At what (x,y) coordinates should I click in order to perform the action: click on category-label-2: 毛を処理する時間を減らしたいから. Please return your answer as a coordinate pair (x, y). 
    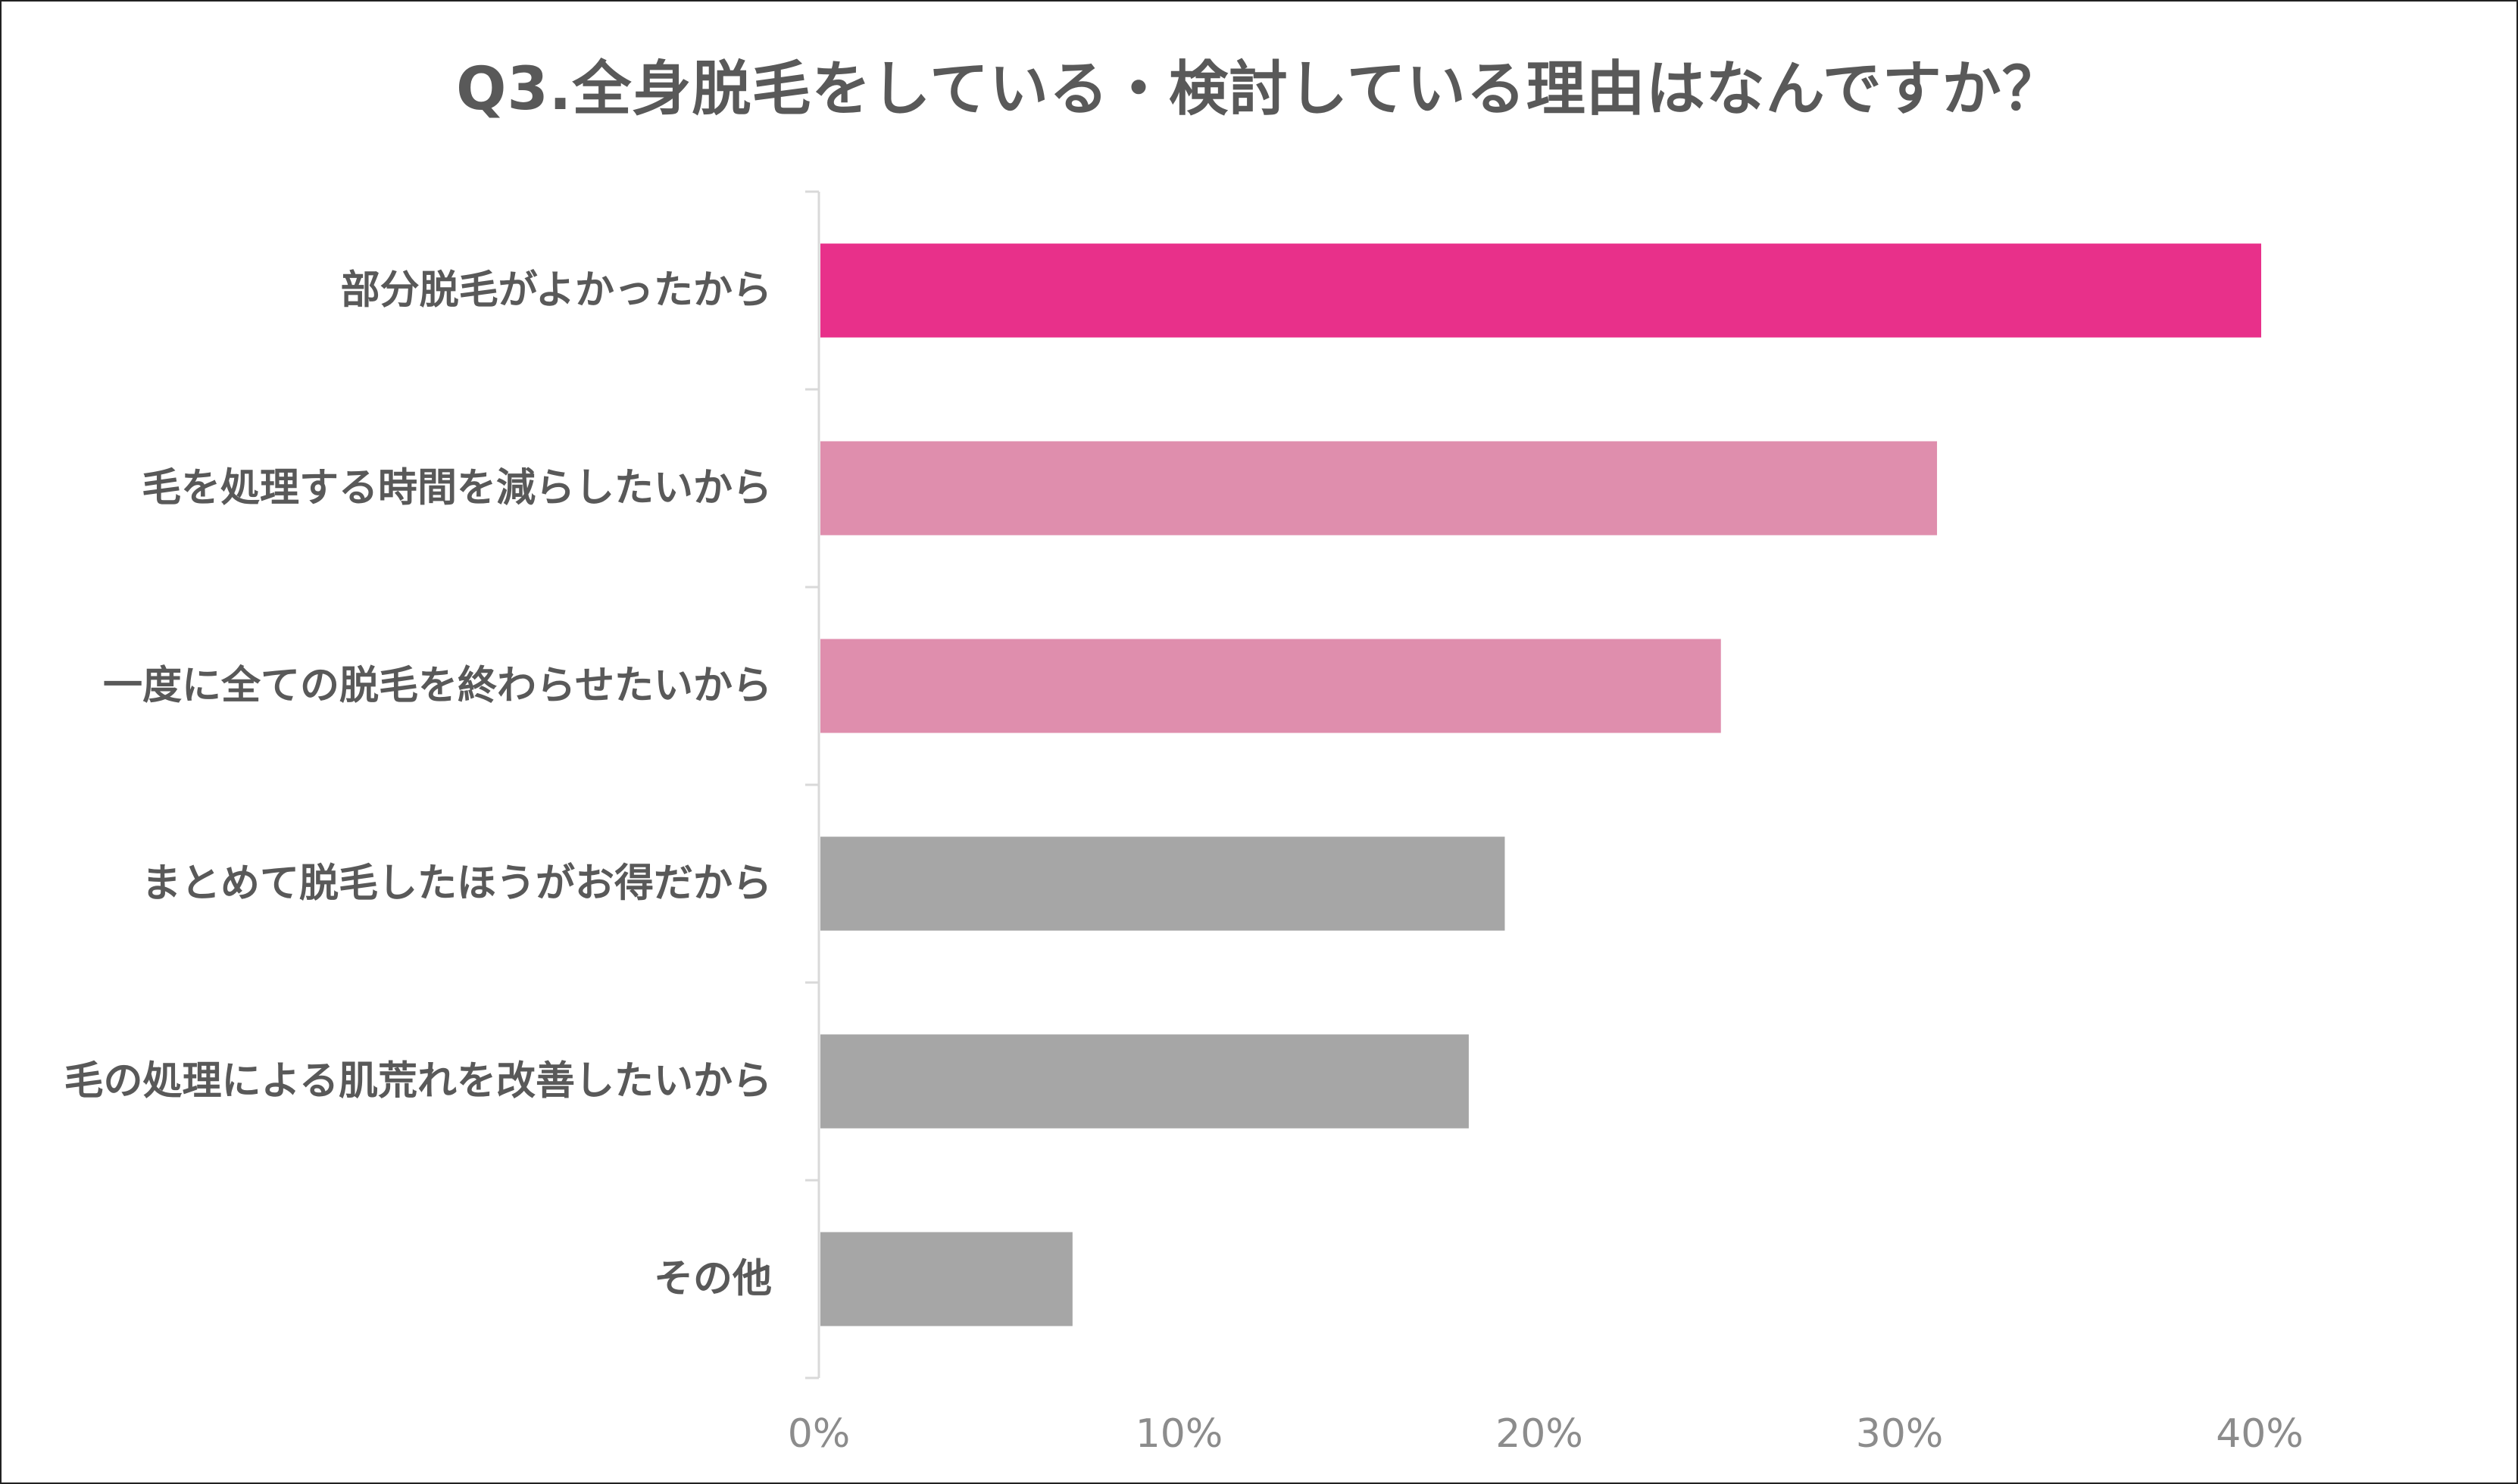
    Looking at the image, I should click on (457, 488).